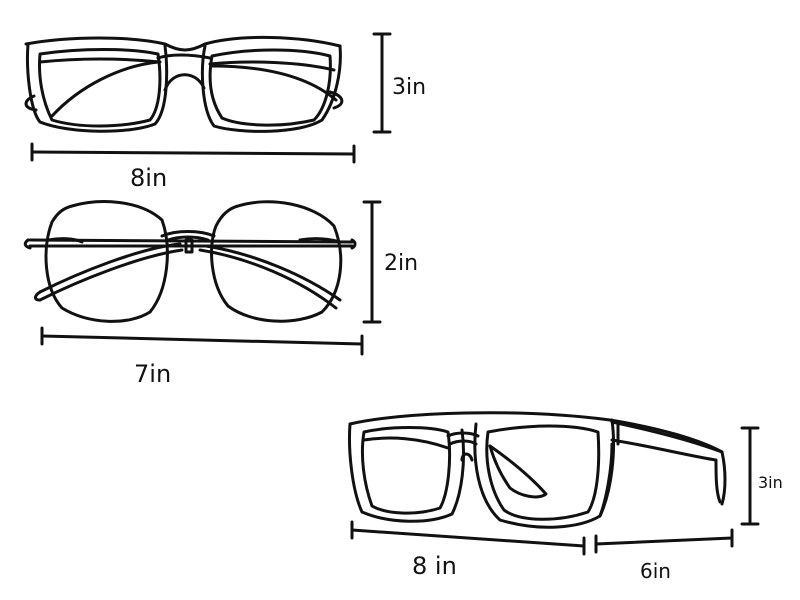 The width and height of the screenshot is (800, 600). I want to click on glasses-1-height-dimension: 3in, so click(399, 83).